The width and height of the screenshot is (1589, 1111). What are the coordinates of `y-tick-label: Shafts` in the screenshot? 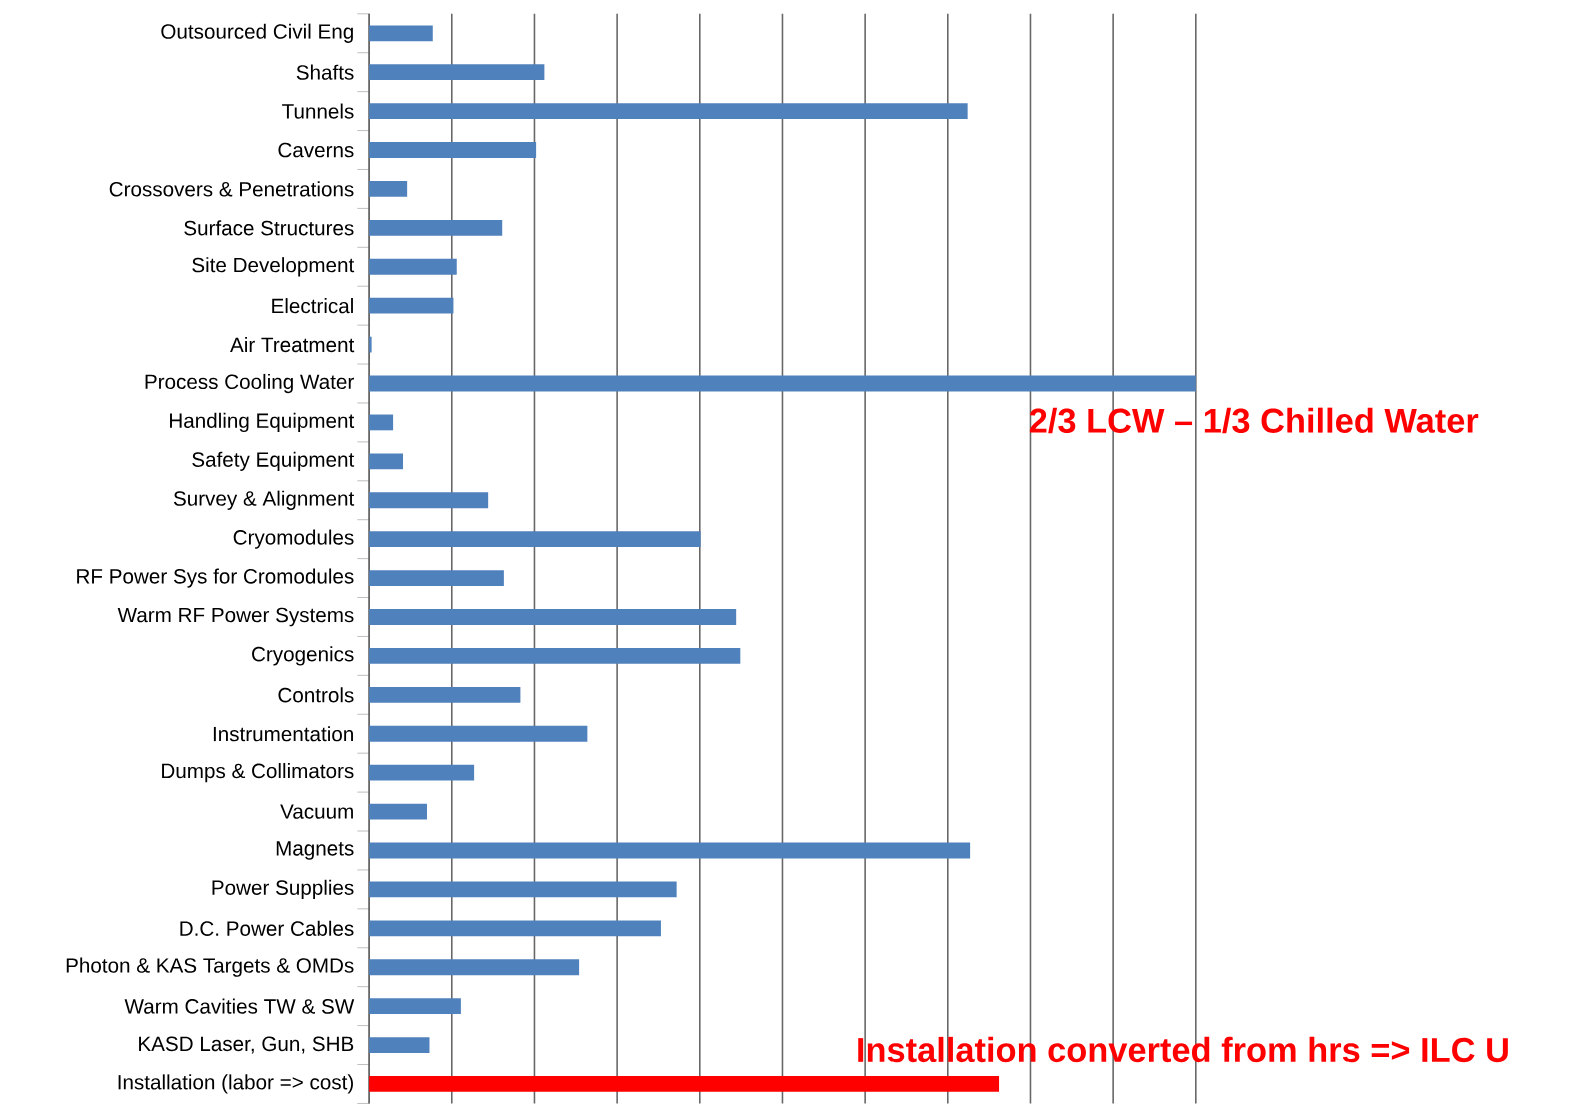 It's located at (325, 72).